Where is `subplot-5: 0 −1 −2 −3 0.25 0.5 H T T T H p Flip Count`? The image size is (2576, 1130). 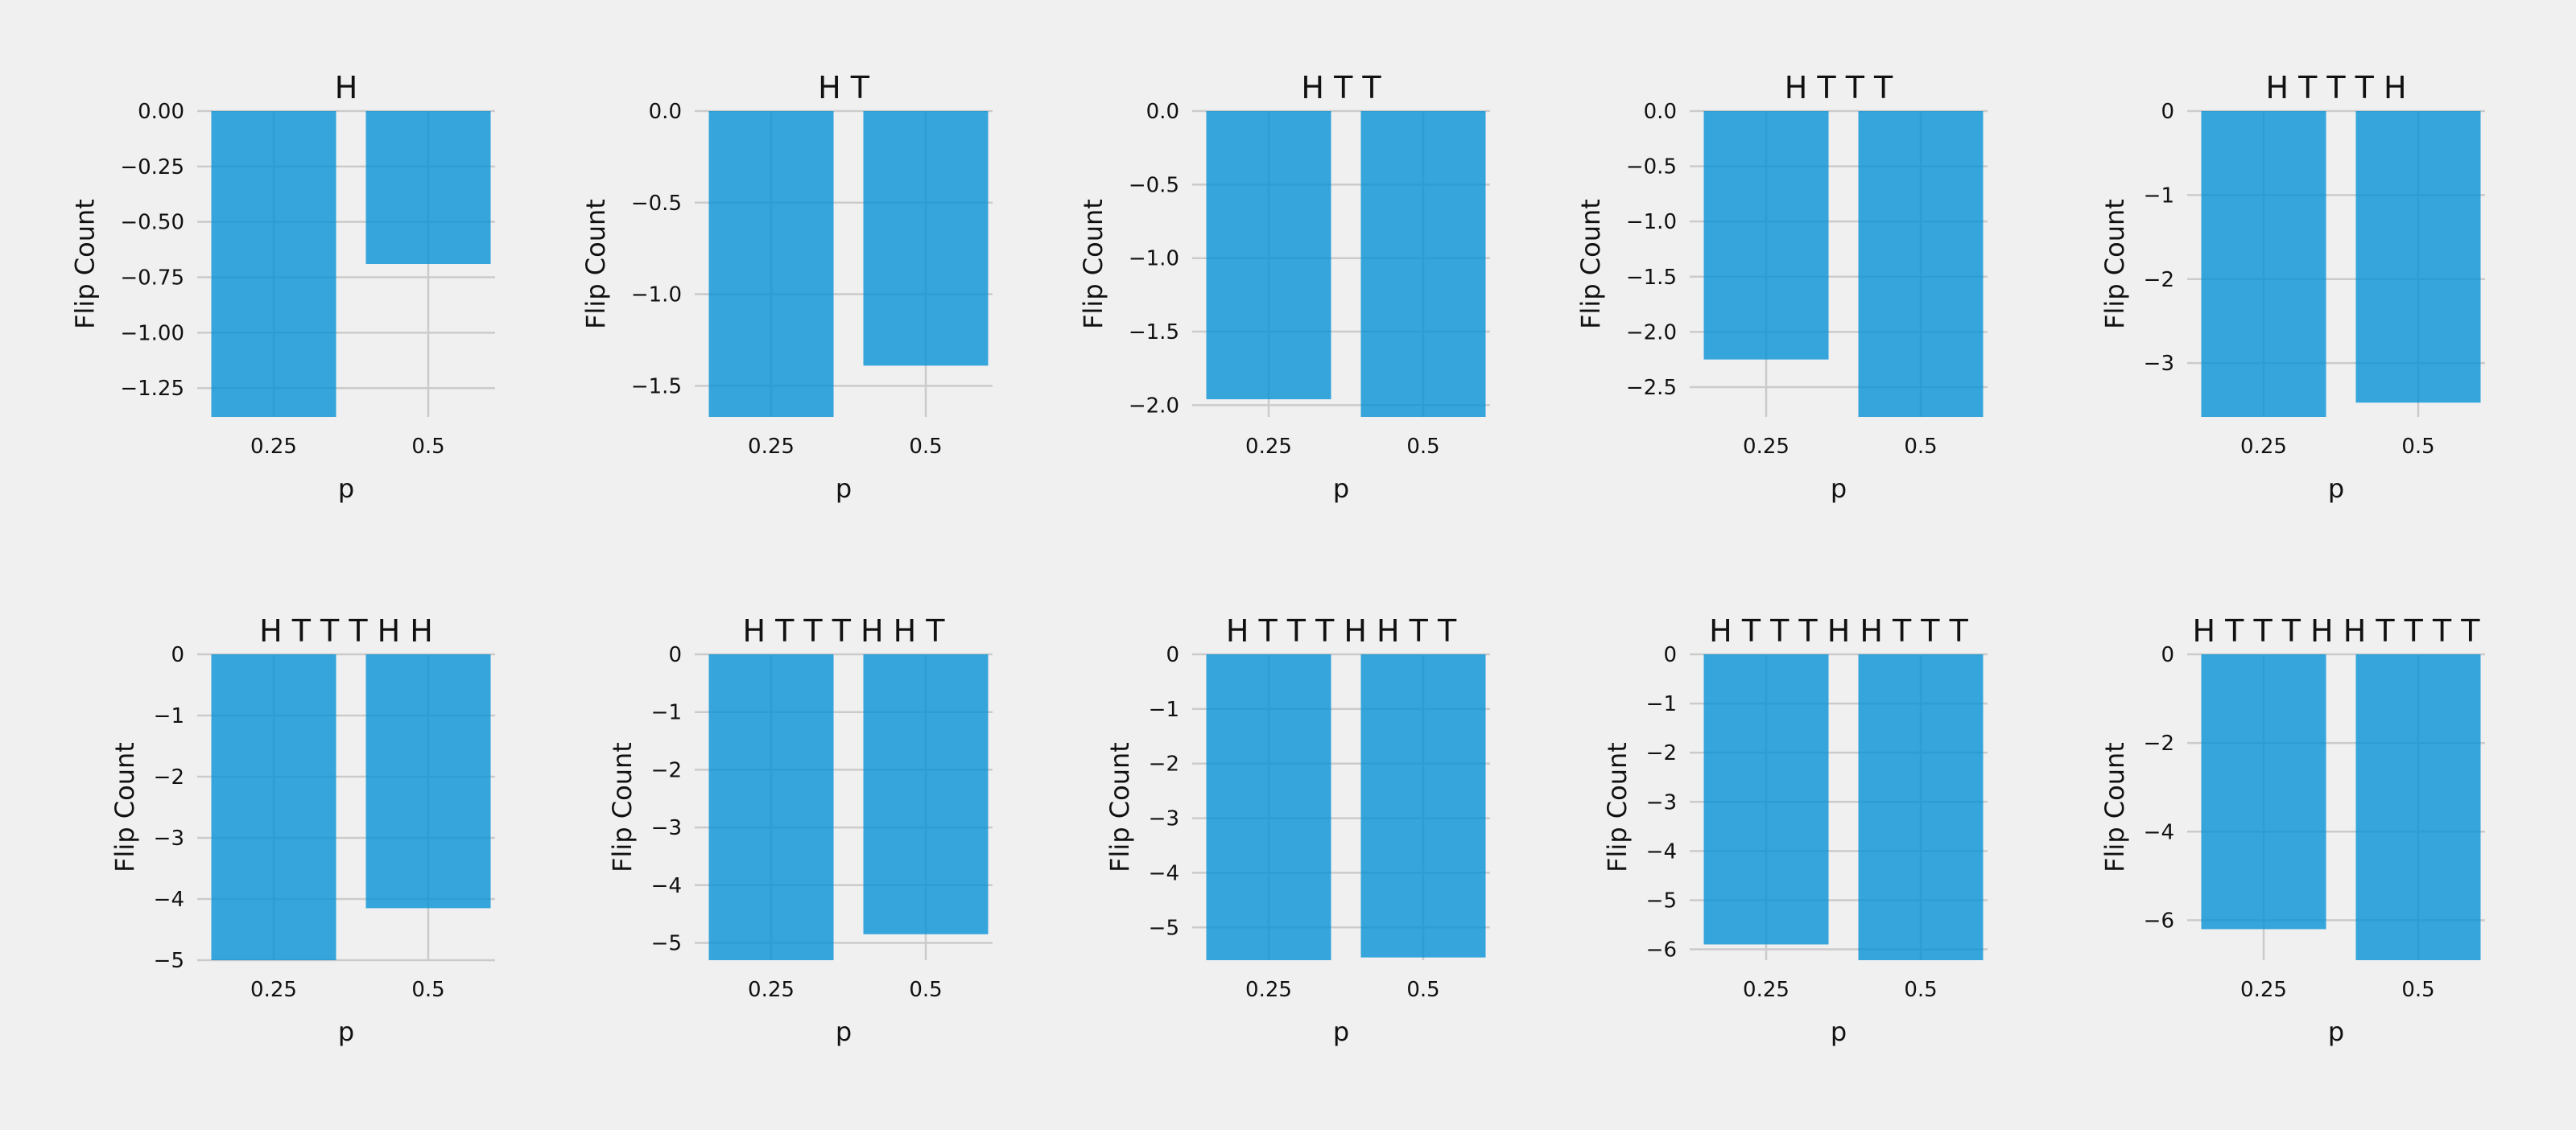
subplot-5: 0 −1 −2 −3 0.25 0.5 H T T T H p Flip Count is located at coordinates (2292, 287).